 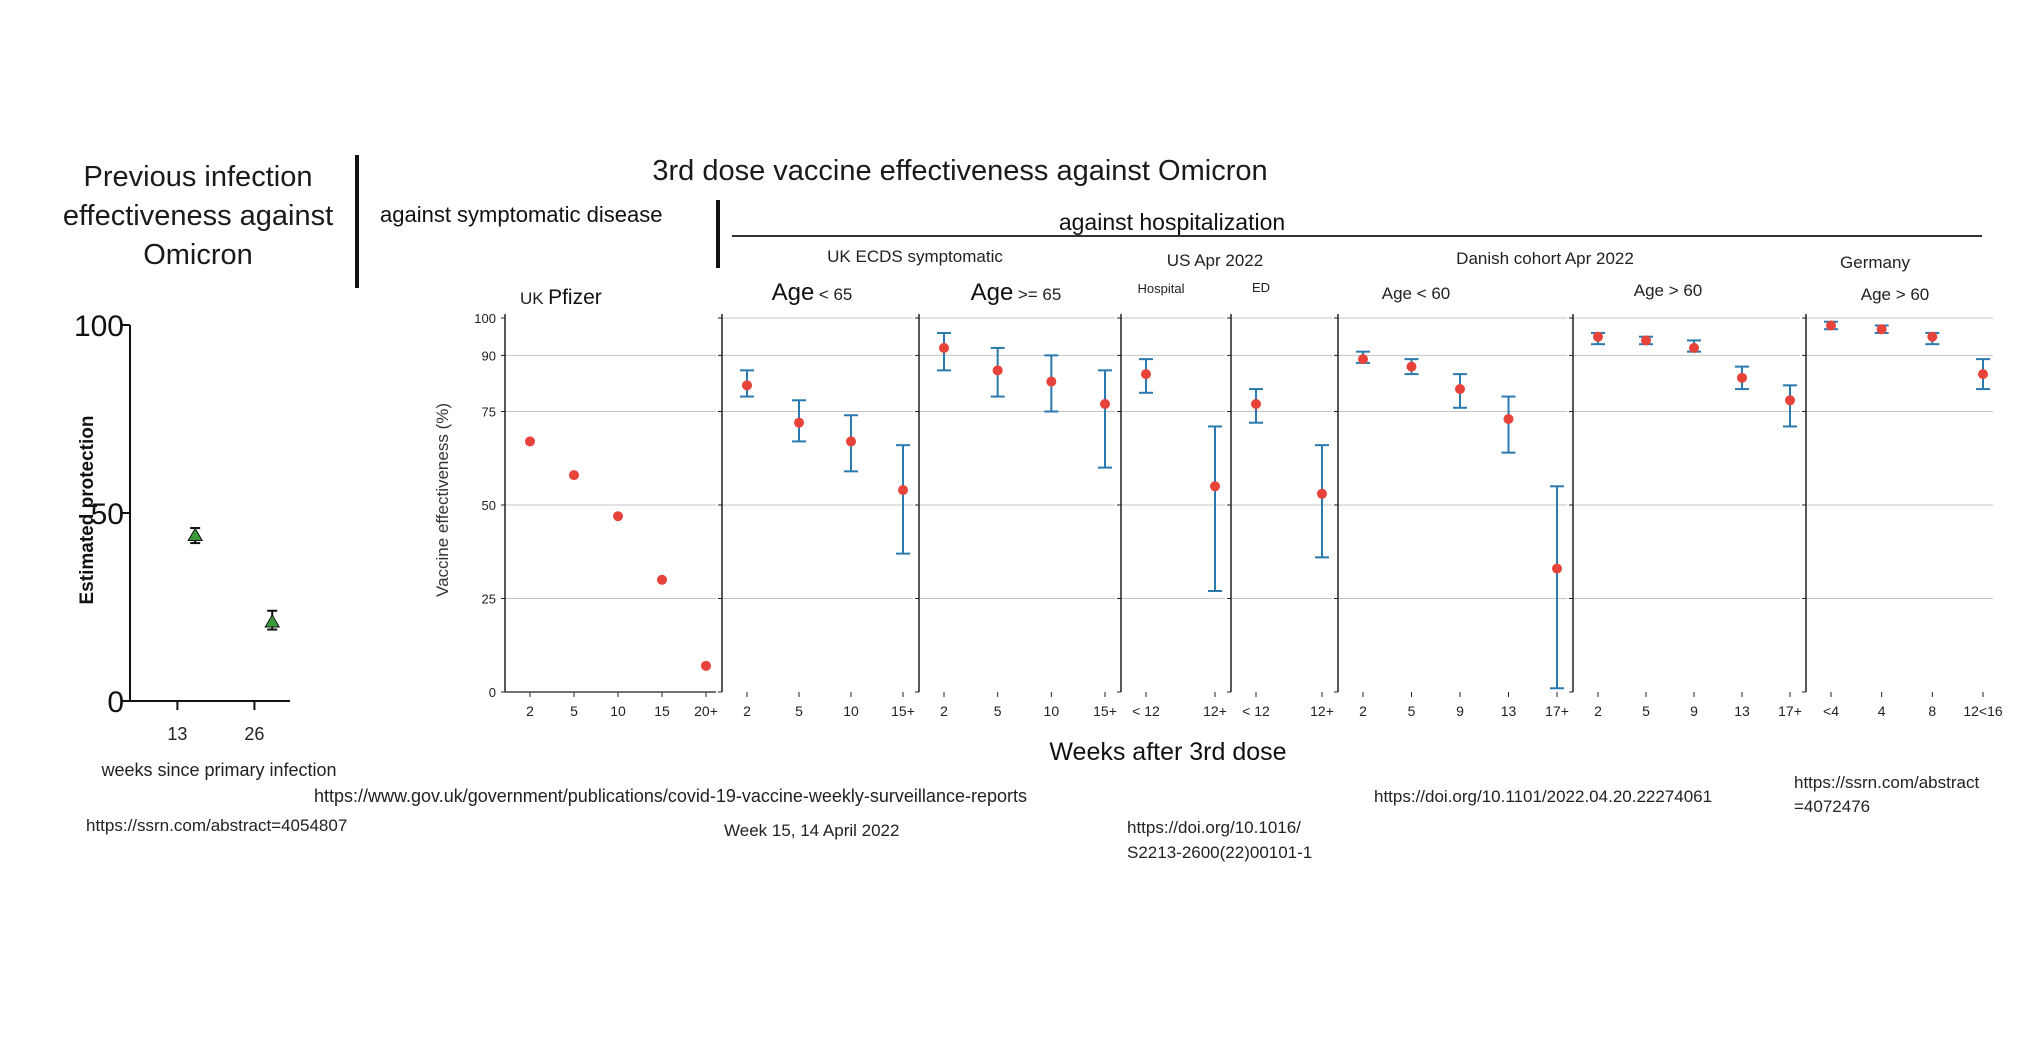 What do you see at coordinates (485, 318) in the screenshot?
I see `main-y-tick-label: 100` at bounding box center [485, 318].